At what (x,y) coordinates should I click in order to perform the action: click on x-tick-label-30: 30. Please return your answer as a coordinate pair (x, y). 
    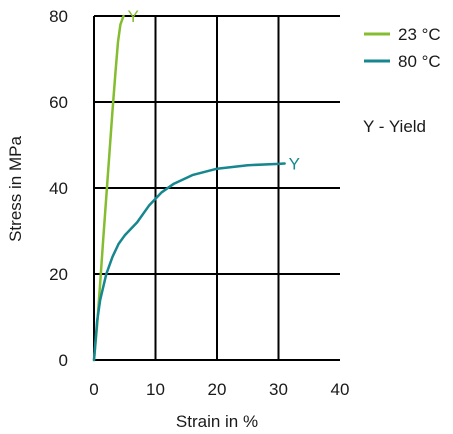
    Looking at the image, I should click on (278, 389).